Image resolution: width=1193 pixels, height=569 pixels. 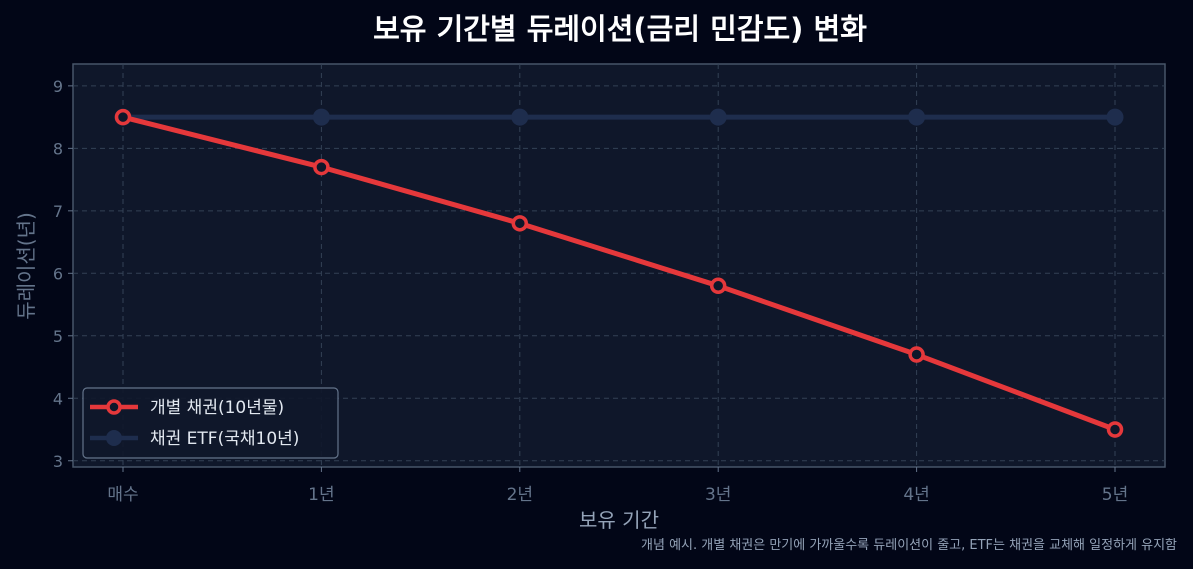 I want to click on x-tick-label: 5년, so click(x=1115, y=495).